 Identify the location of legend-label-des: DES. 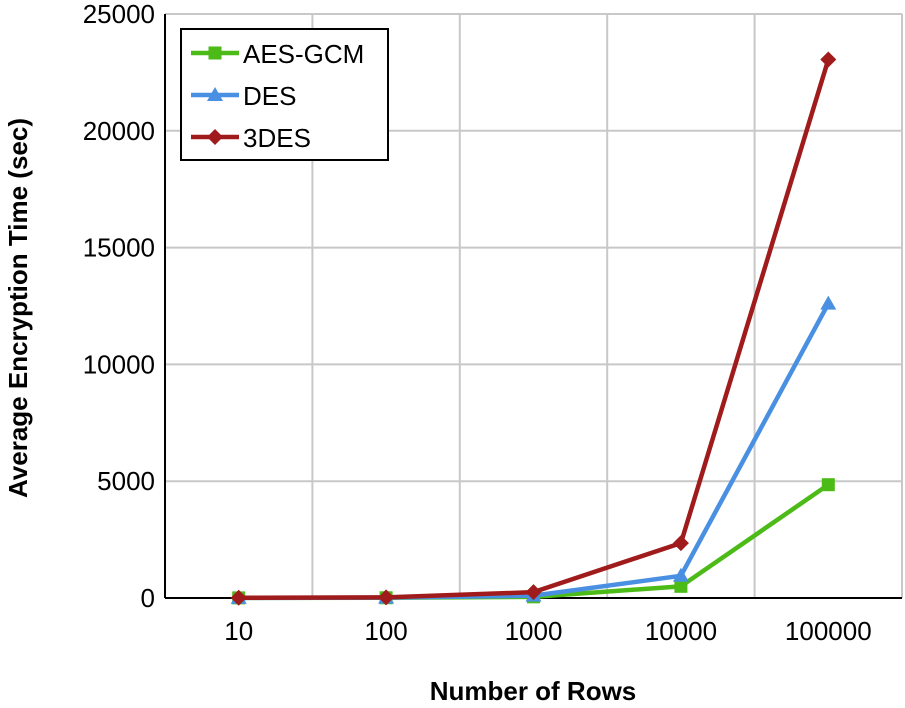
(269, 96).